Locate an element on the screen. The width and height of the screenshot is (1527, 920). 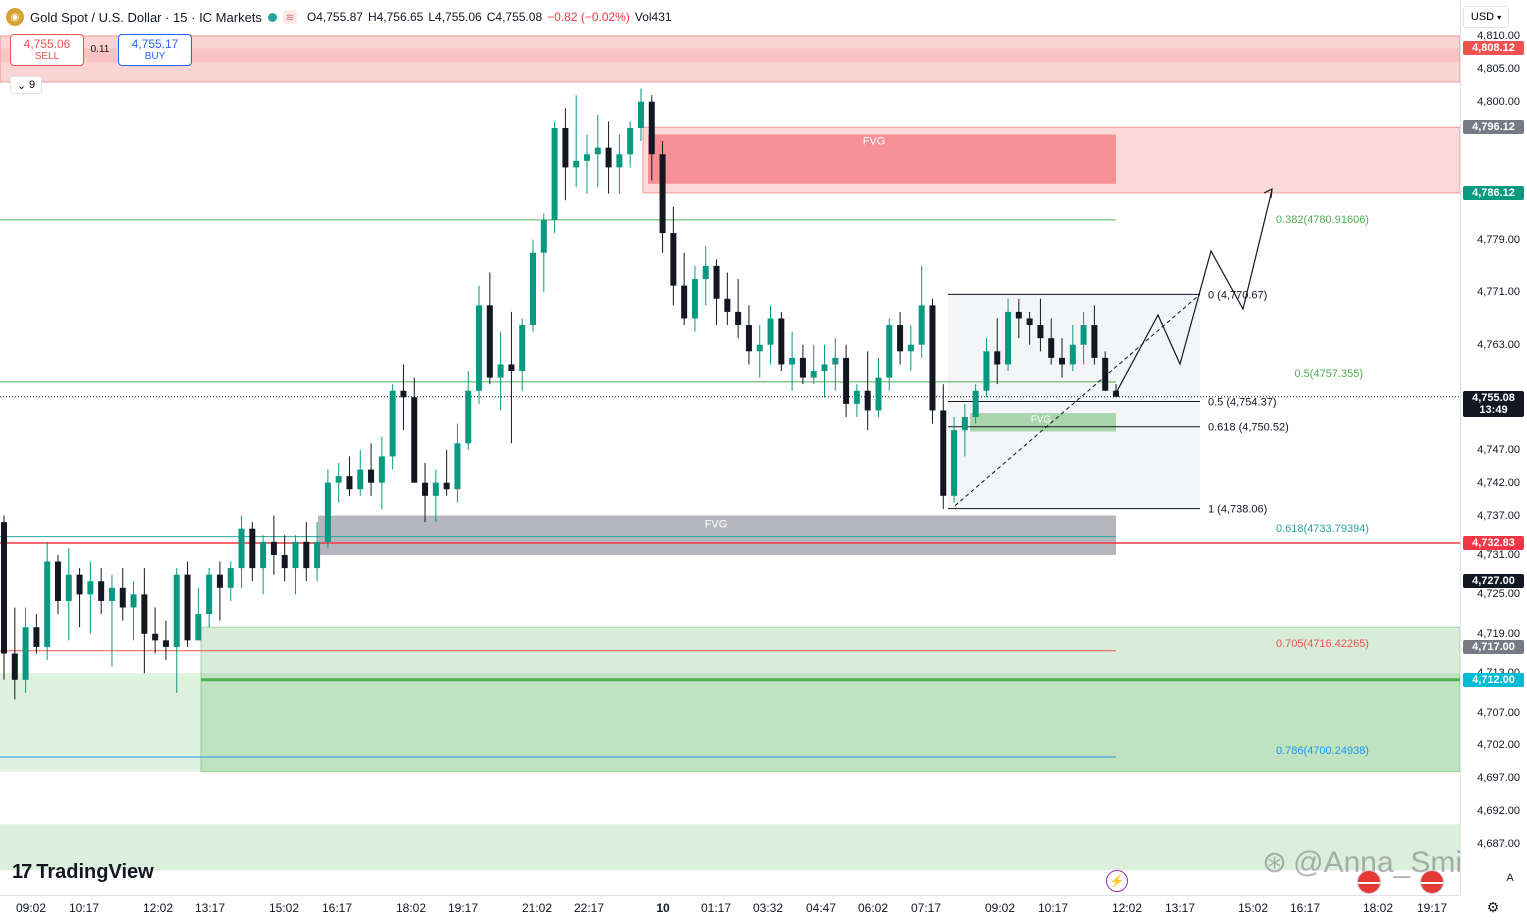
gold-coin-icon: ◉ is located at coordinates (15, 17).